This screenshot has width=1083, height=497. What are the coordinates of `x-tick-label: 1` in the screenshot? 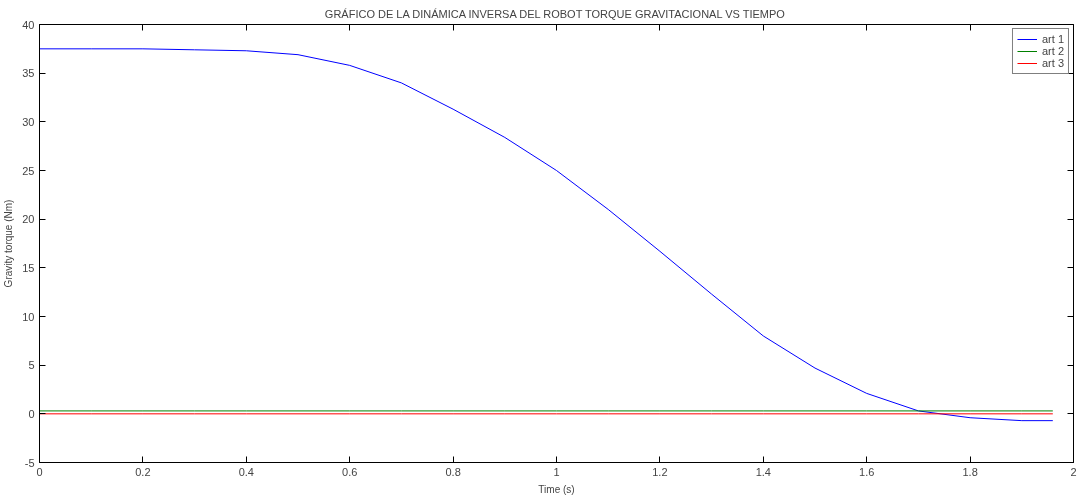 It's located at (556, 471).